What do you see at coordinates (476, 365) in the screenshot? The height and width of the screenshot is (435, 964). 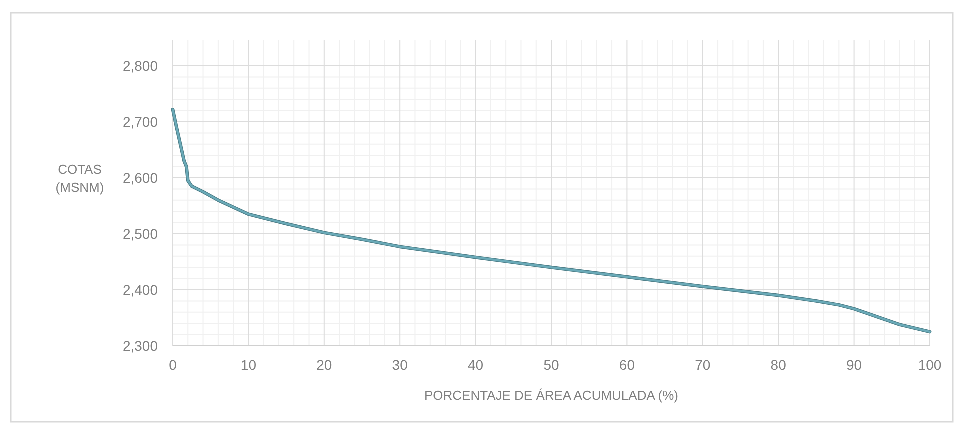 I see `x-tick-label: 40` at bounding box center [476, 365].